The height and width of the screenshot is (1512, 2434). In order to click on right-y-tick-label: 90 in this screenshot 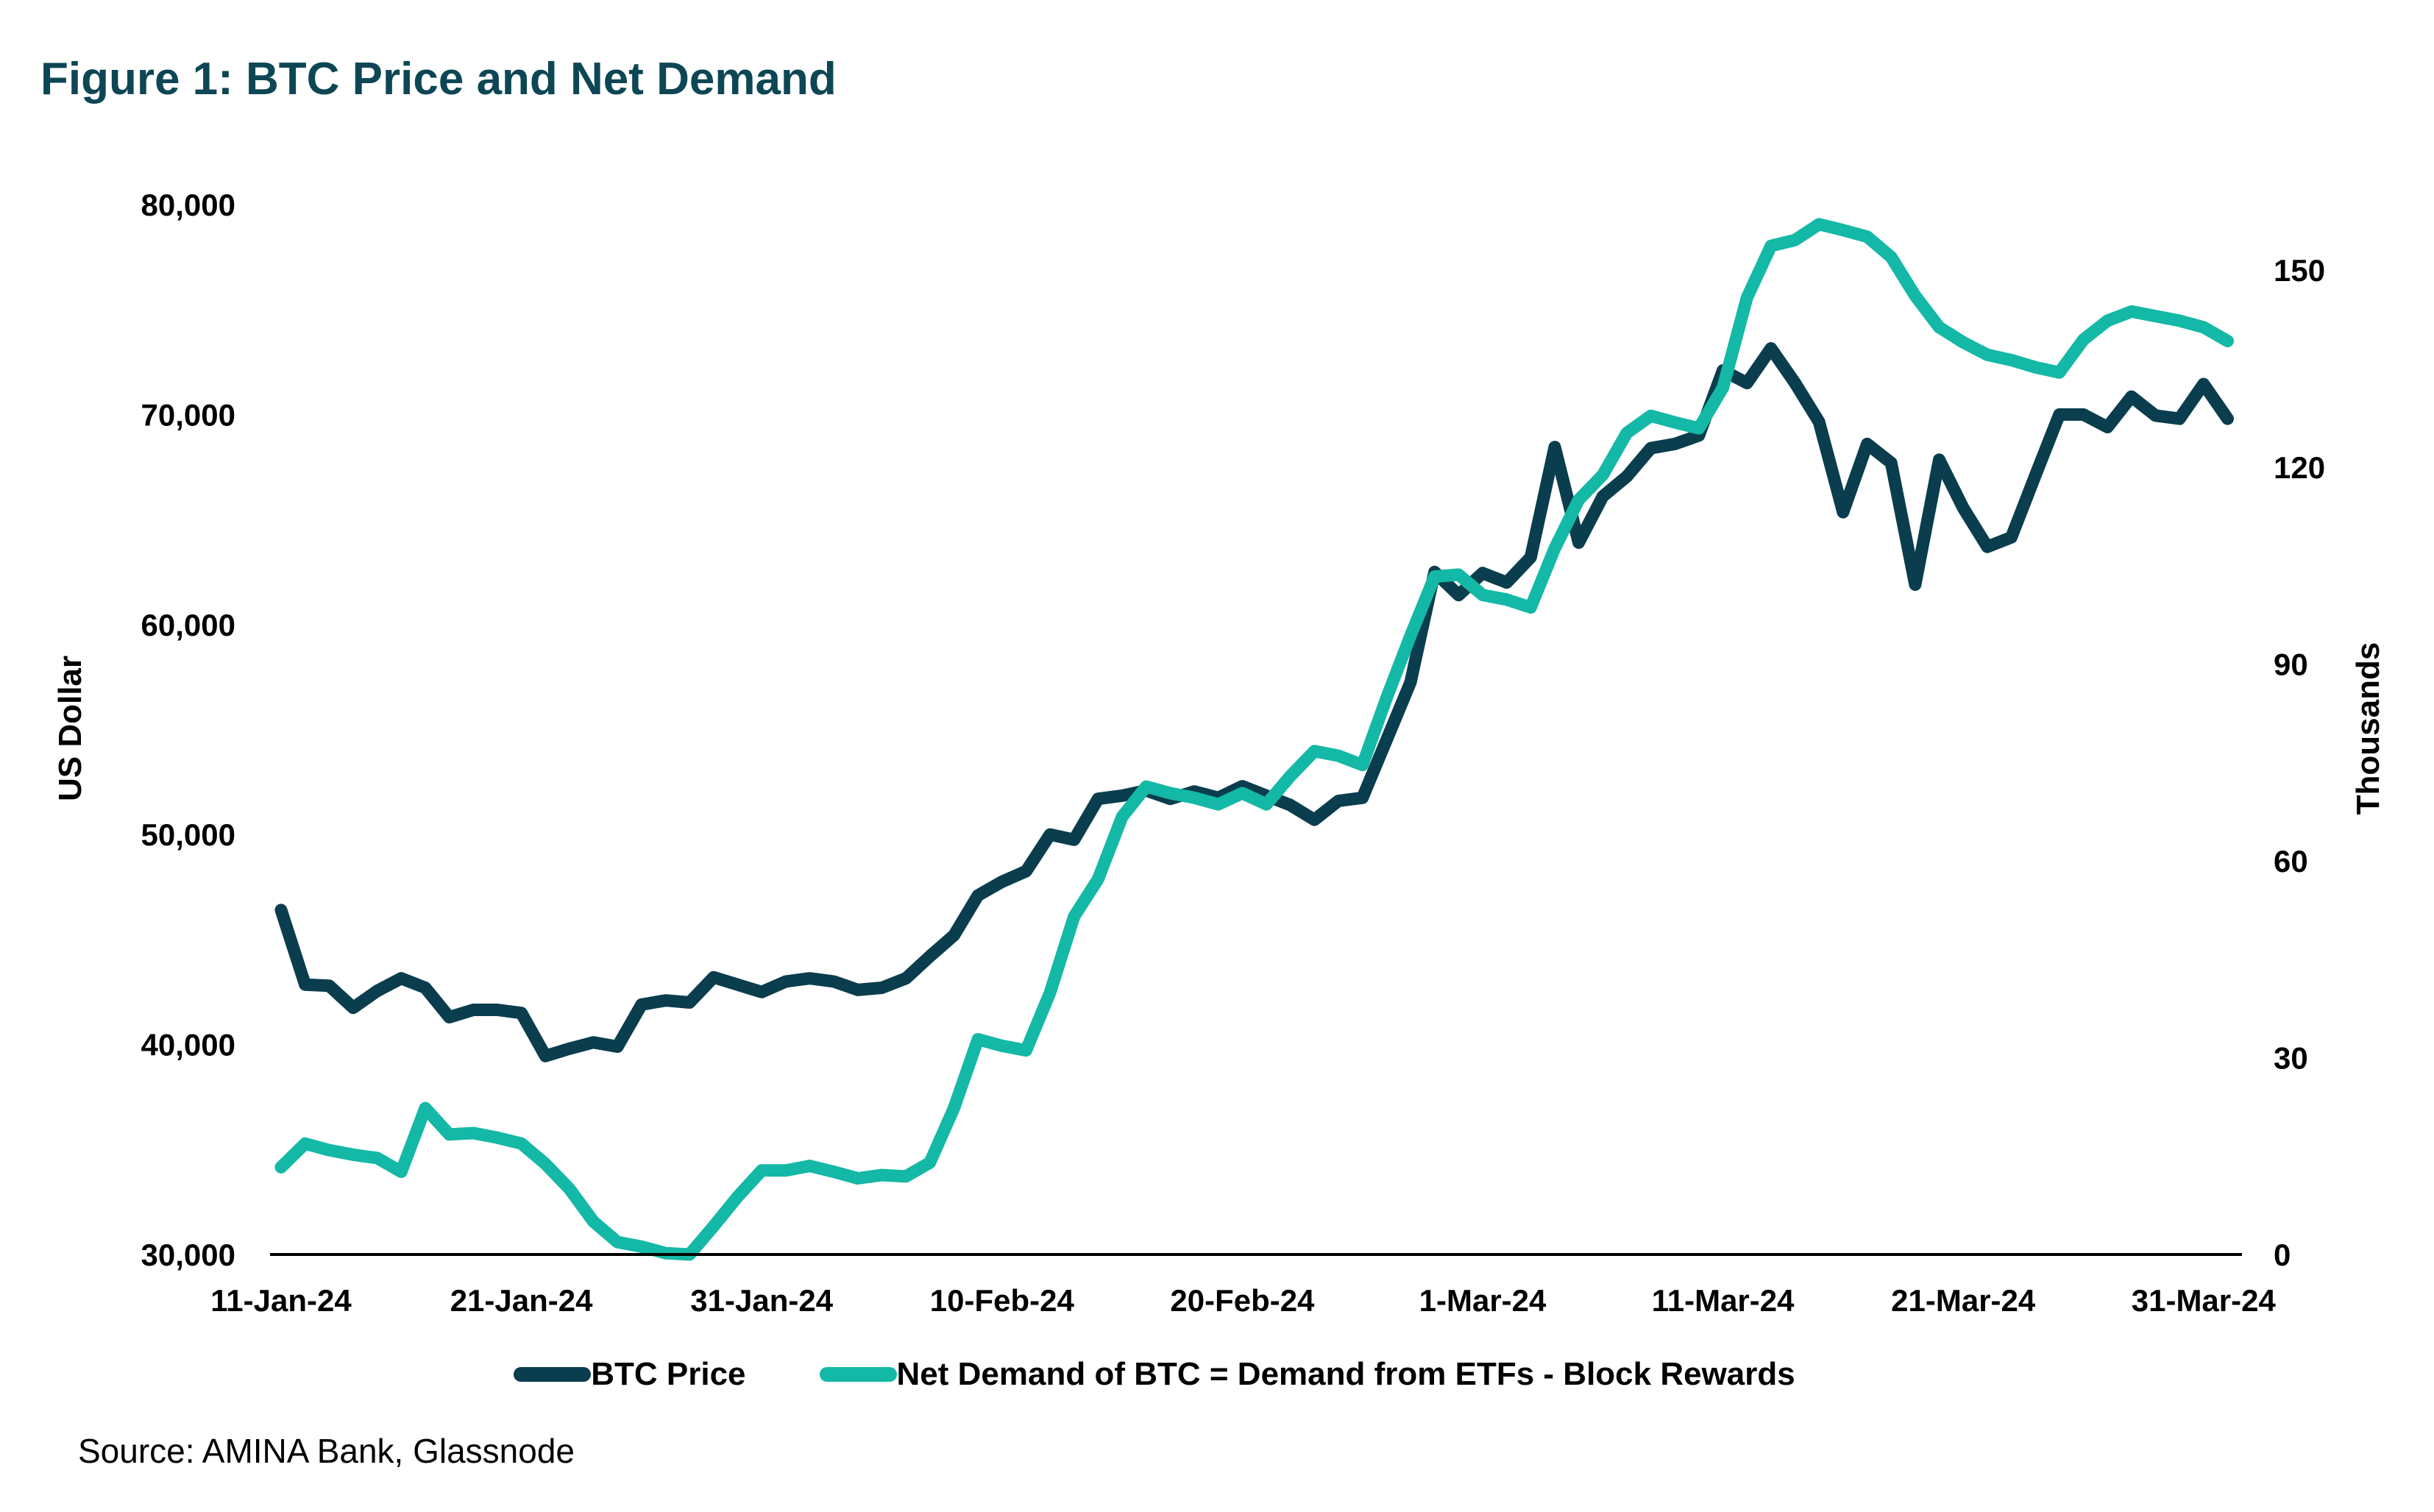, I will do `click(2291, 664)`.